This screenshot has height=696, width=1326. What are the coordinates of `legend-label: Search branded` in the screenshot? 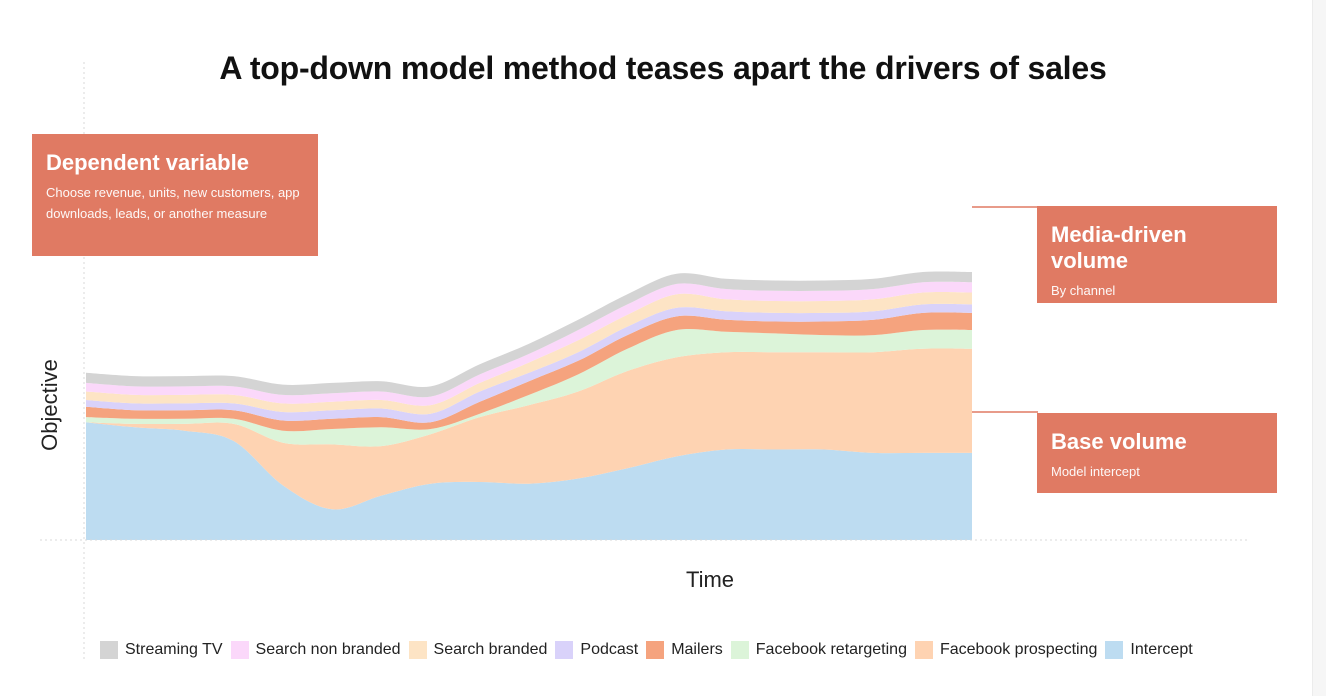 It's located at (490, 649).